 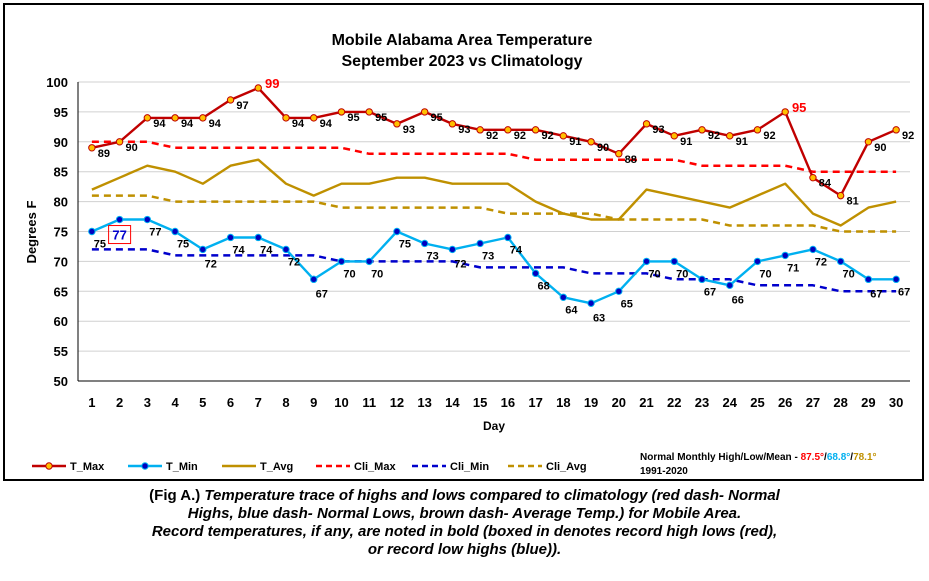 I want to click on series-line-t-min, so click(x=494, y=261).